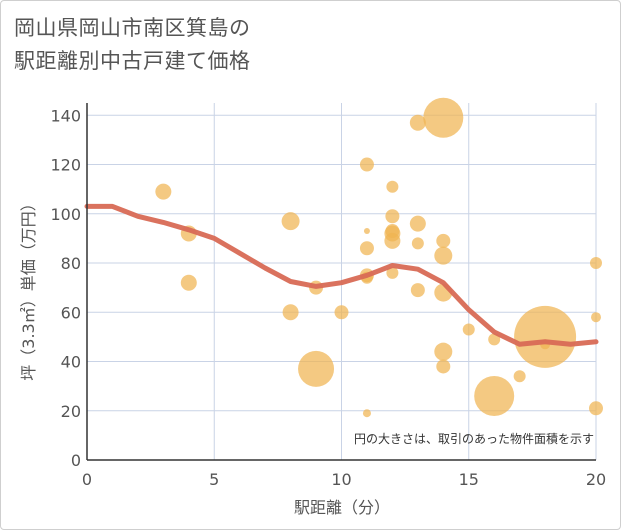 This screenshot has width=621, height=530. Describe the element at coordinates (132, 28) in the screenshot. I see `title-line-1: 岡山県岡山市南区箕島の` at that location.